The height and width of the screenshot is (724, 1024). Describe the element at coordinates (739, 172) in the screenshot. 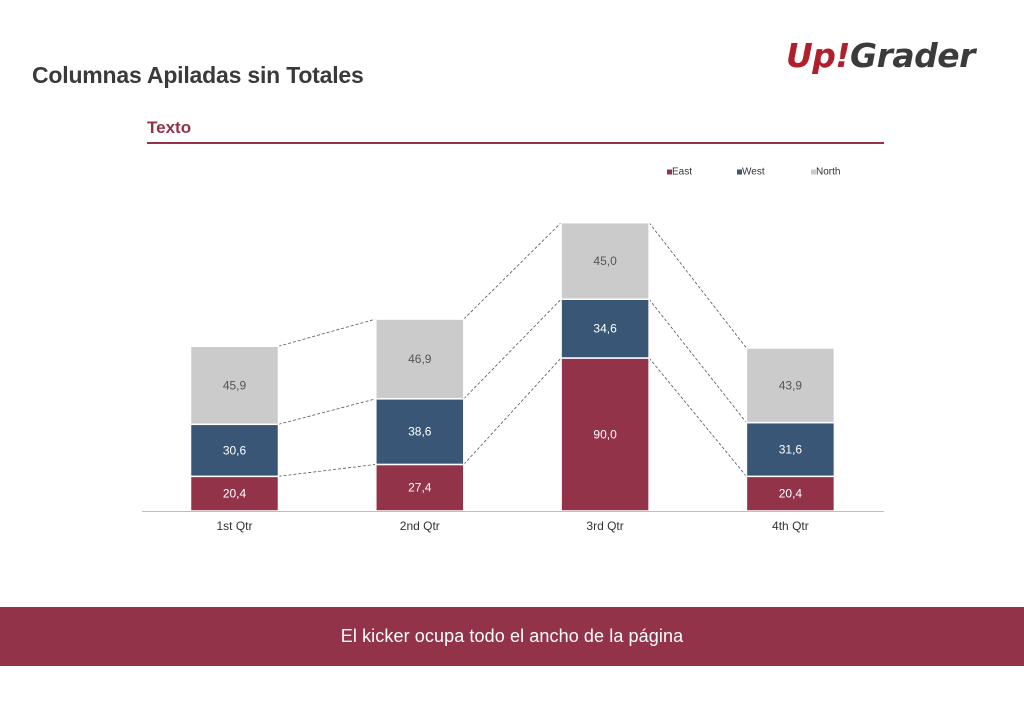

I see `legend-swatch-west` at that location.